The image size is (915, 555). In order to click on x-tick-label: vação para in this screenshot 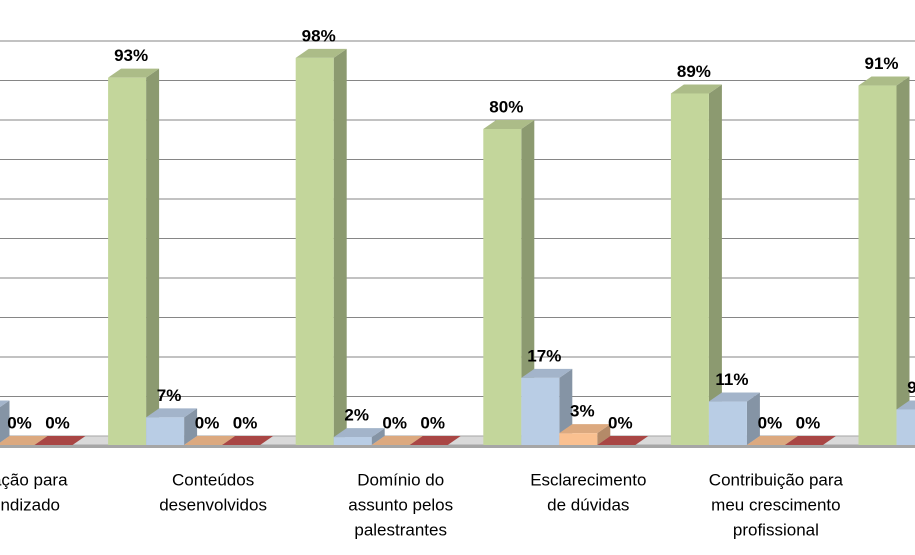, I will do `click(34, 479)`.